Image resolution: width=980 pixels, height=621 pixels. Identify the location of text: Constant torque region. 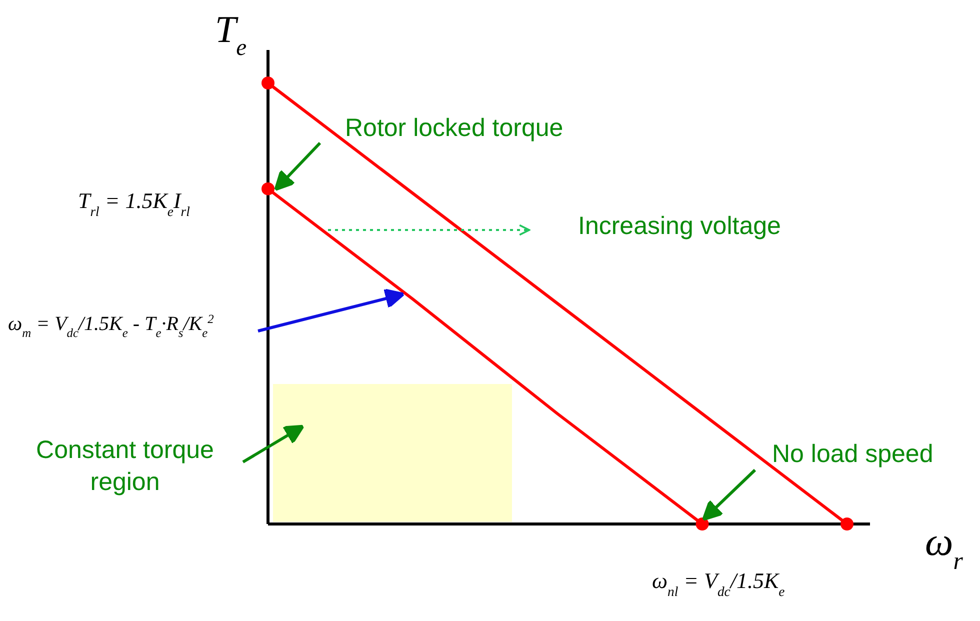
(125, 466).